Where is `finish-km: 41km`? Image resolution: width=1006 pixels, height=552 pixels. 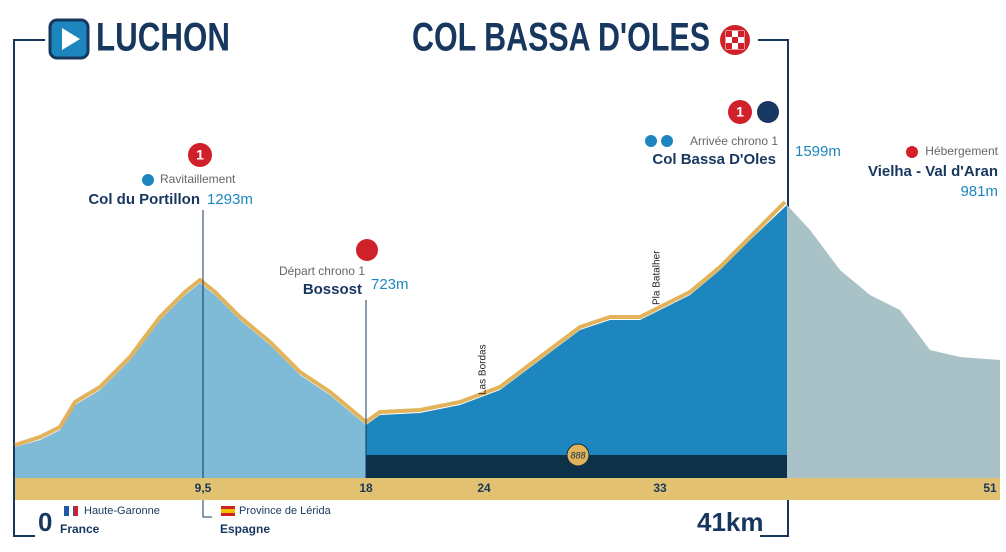 finish-km: 41km is located at coordinates (730, 522).